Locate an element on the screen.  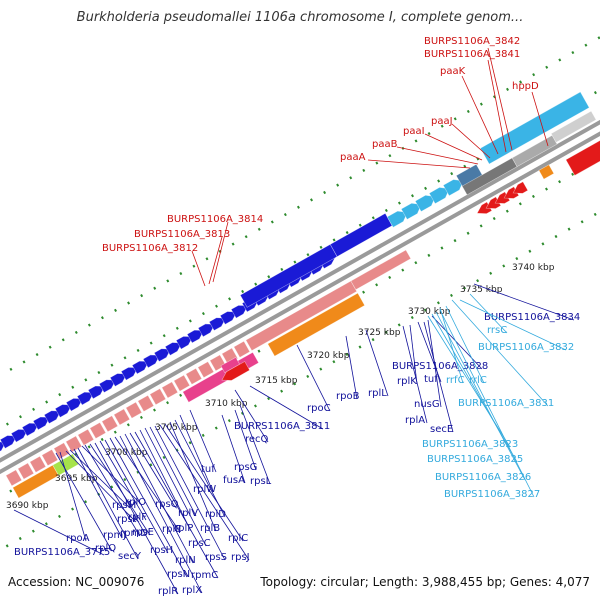
blue-gene-label: rplL is located at coordinates (377, 393).